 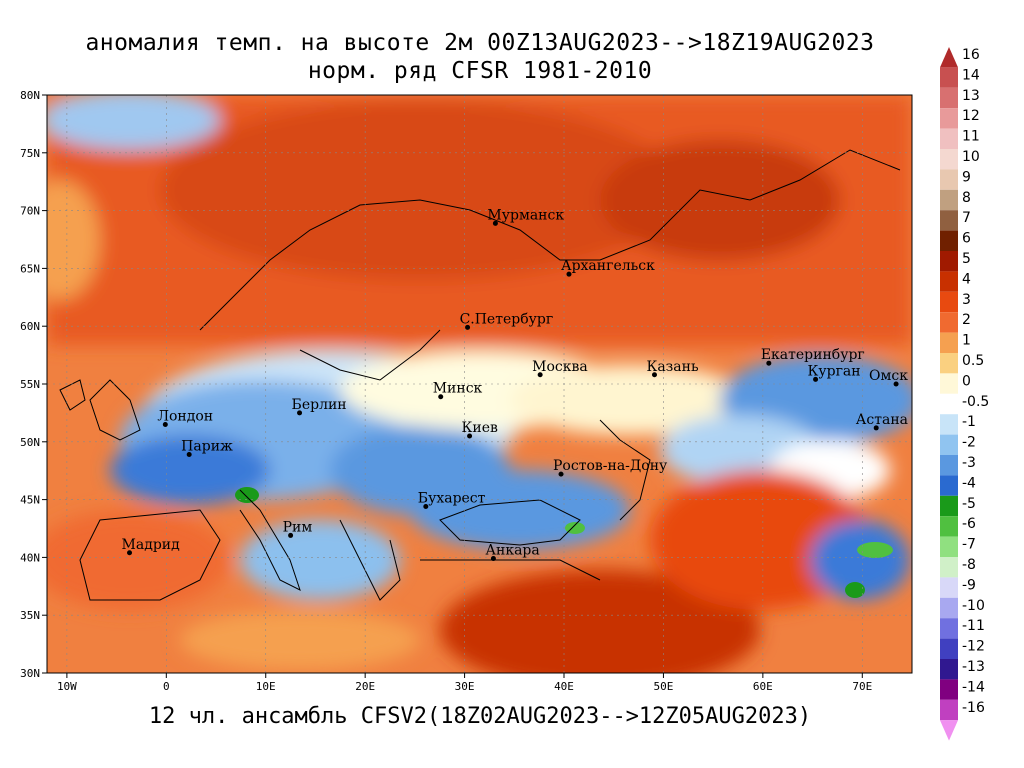 I want to click on city-label: Киев, so click(x=480, y=428).